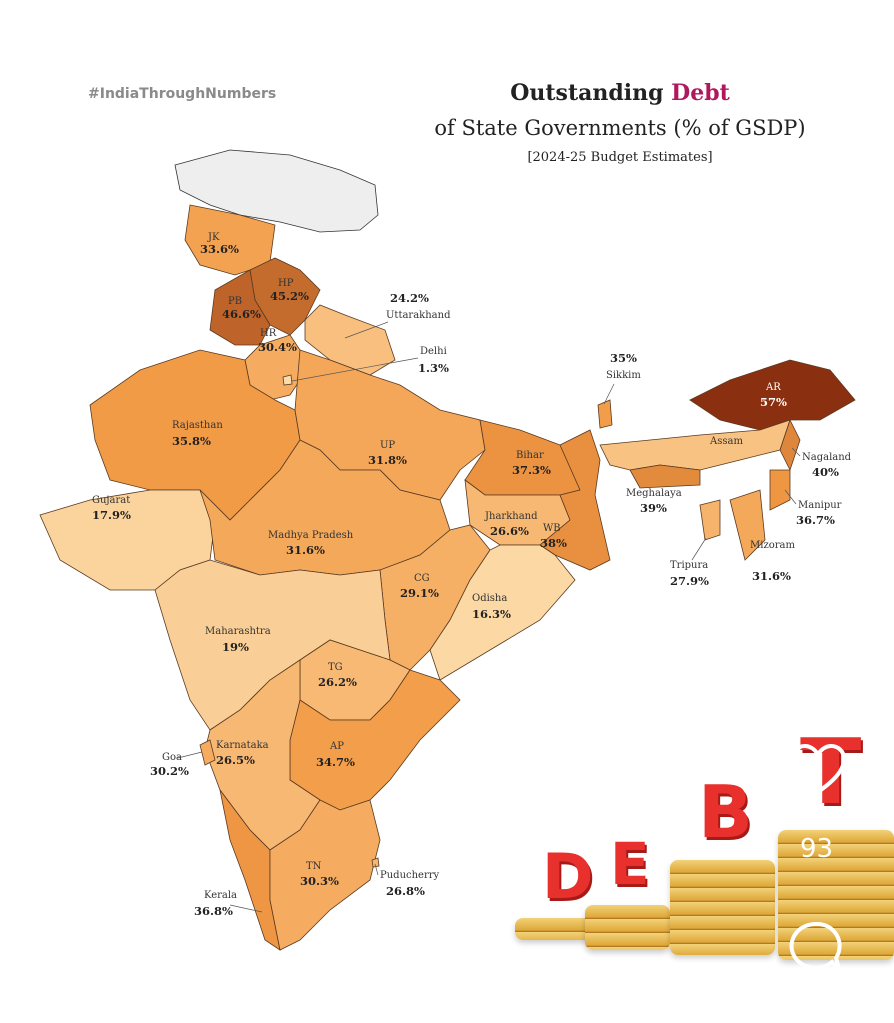 The image size is (894, 1023). Describe the element at coordinates (817, 849) in the screenshot. I see `like-count: 93` at that location.